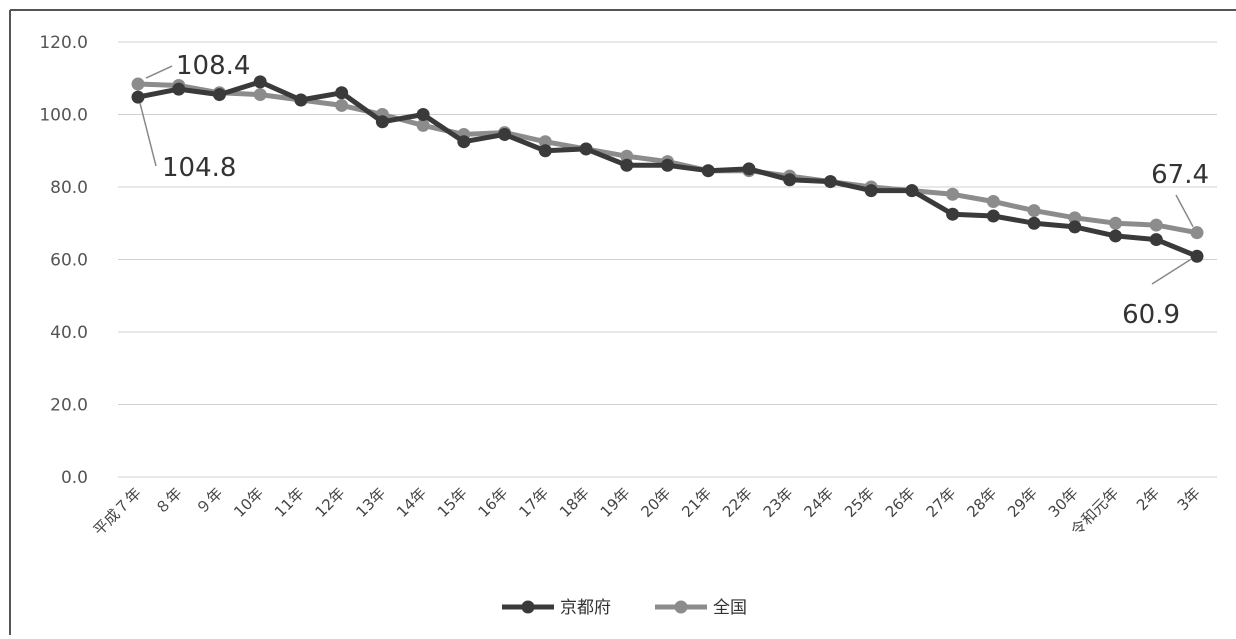  What do you see at coordinates (585, 608) in the screenshot?
I see `legend-label: 京都府` at bounding box center [585, 608].